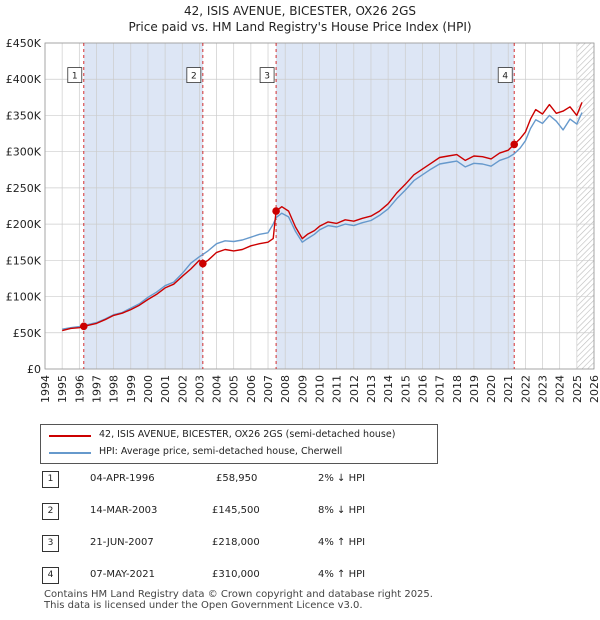 This screenshot has height=620, width=600. Describe the element at coordinates (422, 389) in the screenshot. I see `x-tick-label: 2016` at that location.